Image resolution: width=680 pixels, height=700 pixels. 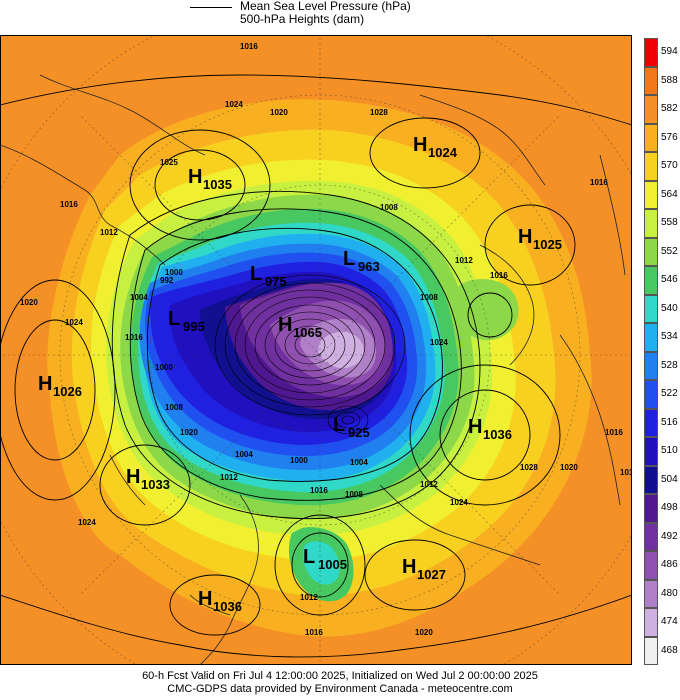 What do you see at coordinates (669, 109) in the screenshot?
I see `colorbar-label-582: 582` at bounding box center [669, 109].